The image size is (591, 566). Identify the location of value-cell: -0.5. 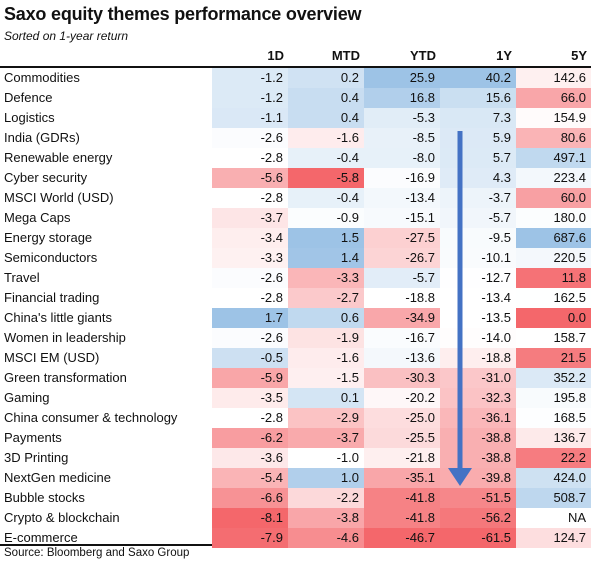
(250, 358).